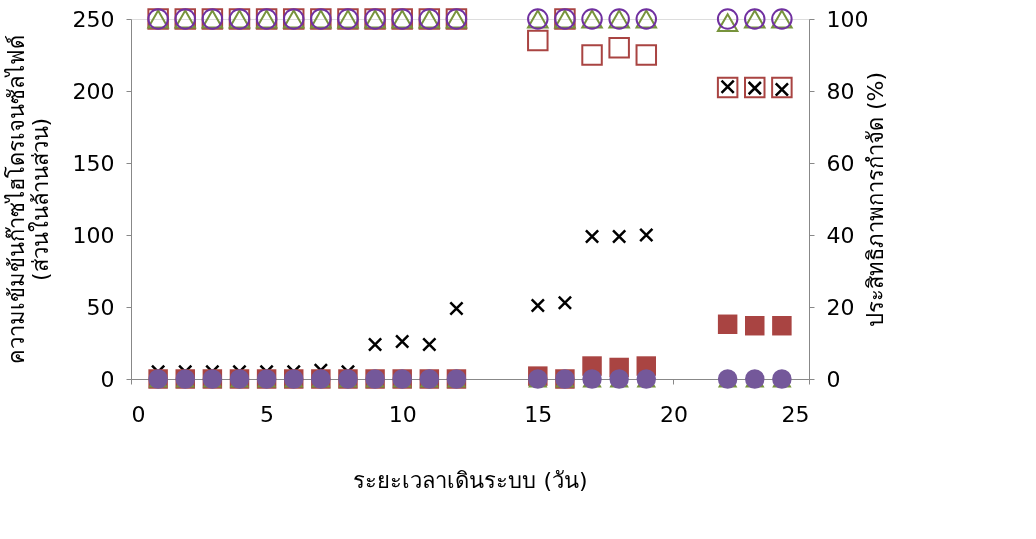 This screenshot has width=1036, height=539. Describe the element at coordinates (840, 235) in the screenshot. I see `y2-tick-label: 40` at that location.